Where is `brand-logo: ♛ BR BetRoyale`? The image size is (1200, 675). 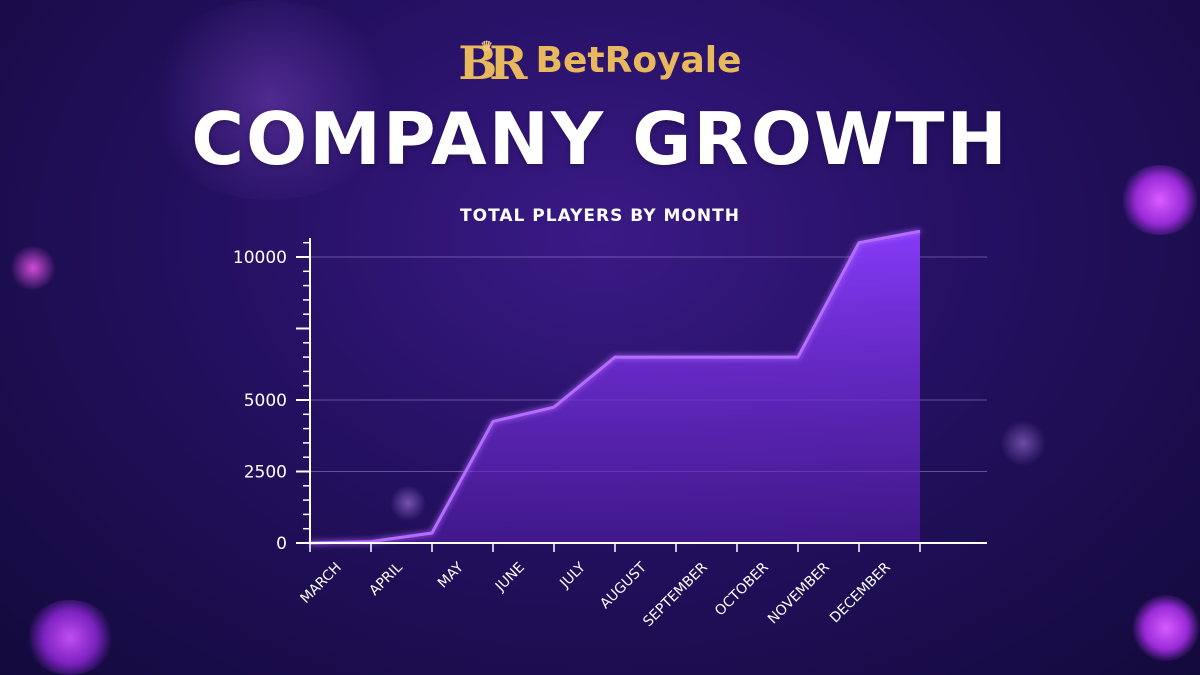 brand-logo: ♛ BR BetRoyale is located at coordinates (600, 60).